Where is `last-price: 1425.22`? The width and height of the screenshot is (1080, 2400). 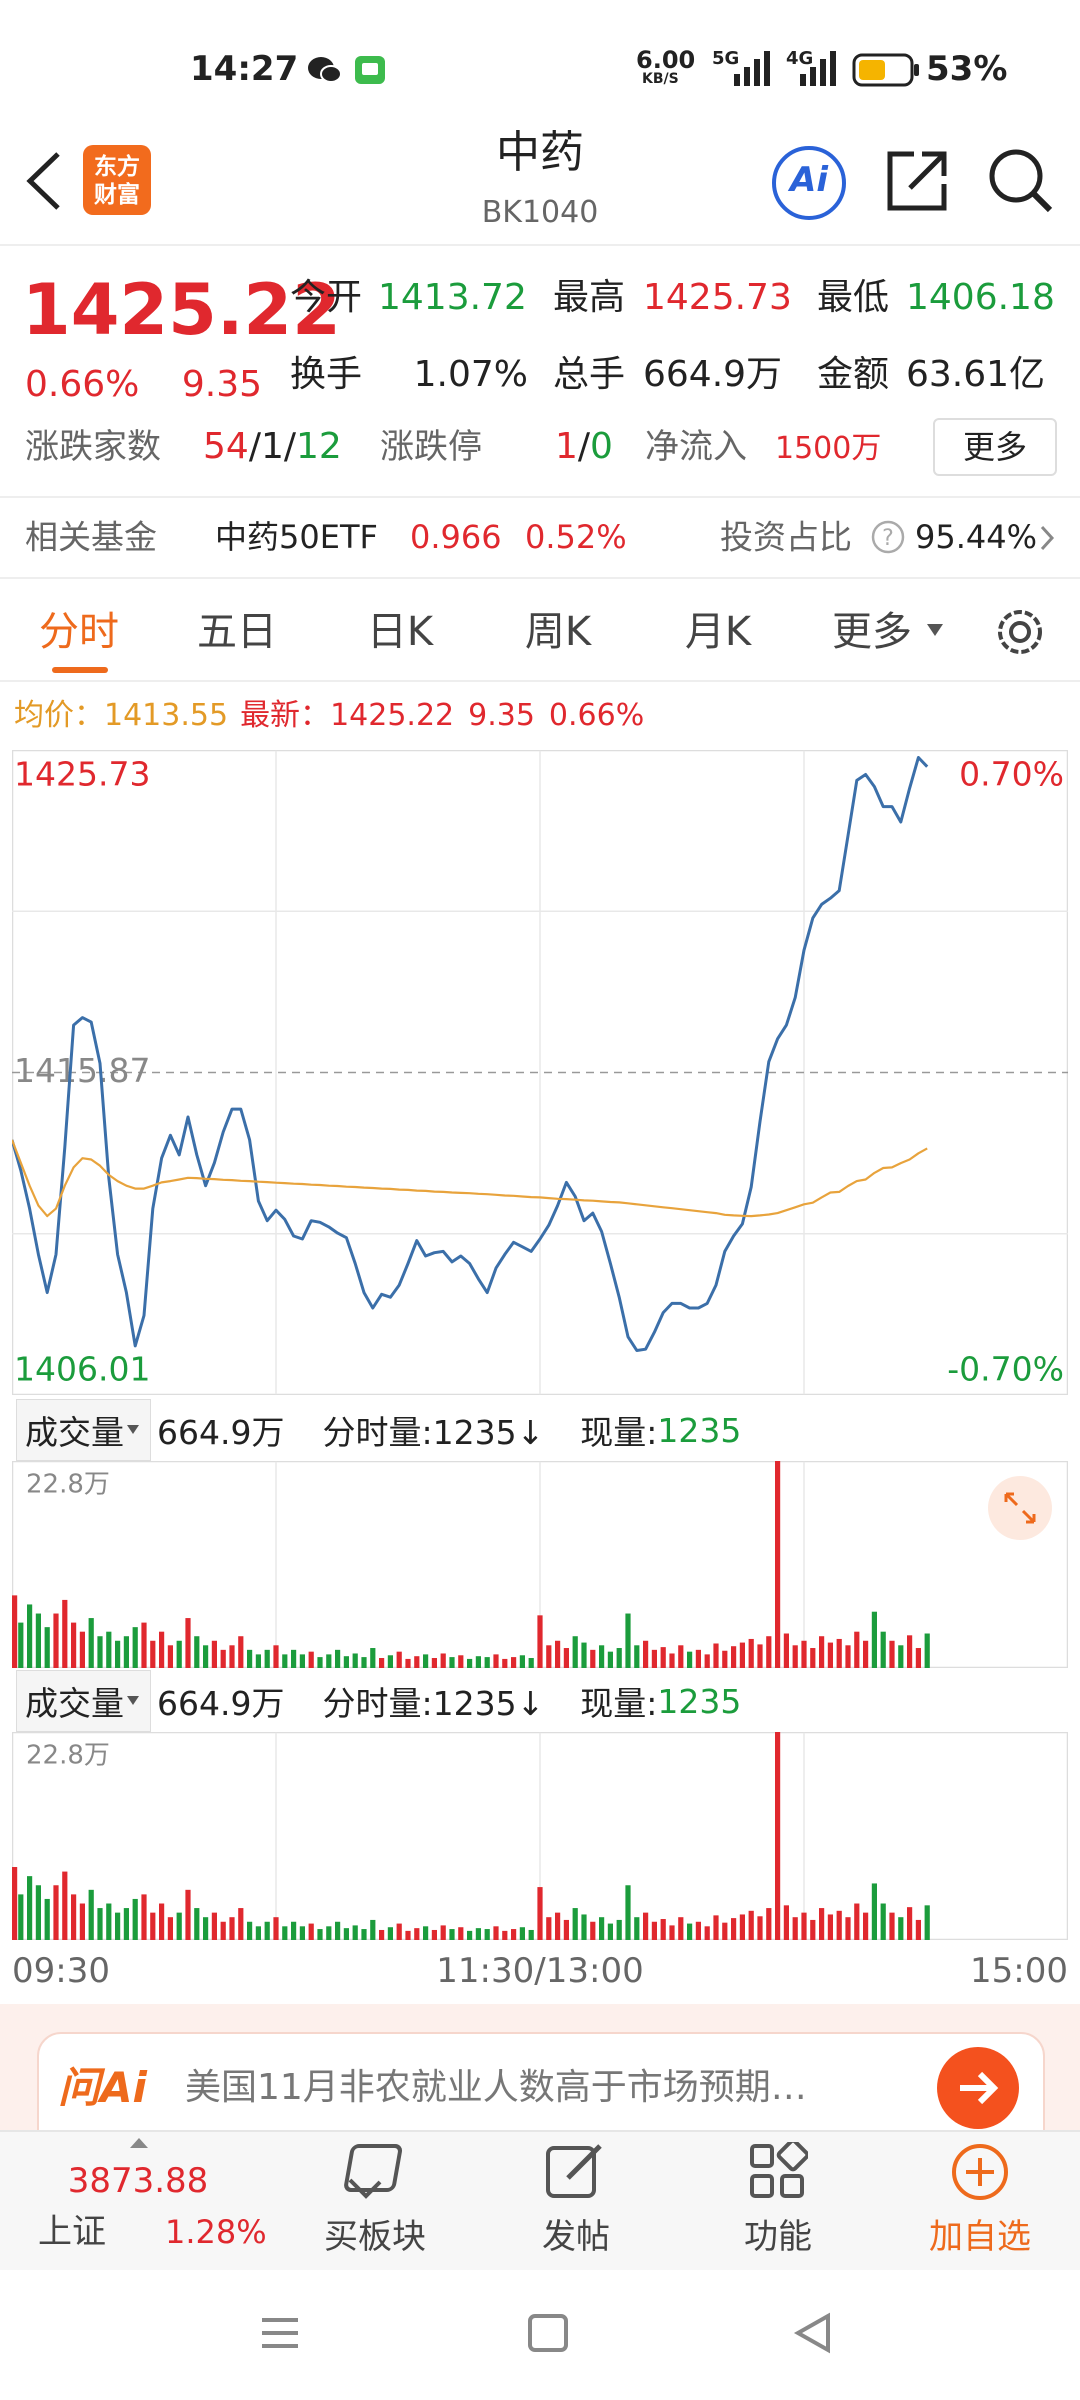 last-price: 1425.22 is located at coordinates (181, 310).